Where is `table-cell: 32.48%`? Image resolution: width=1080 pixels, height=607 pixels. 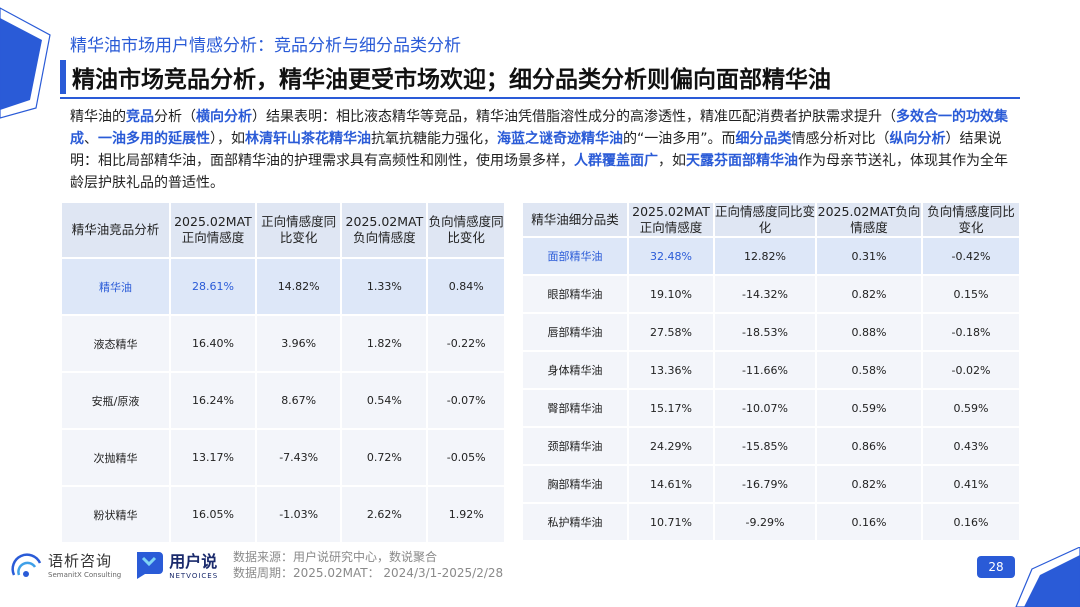
table-cell: 32.48% is located at coordinates (671, 256).